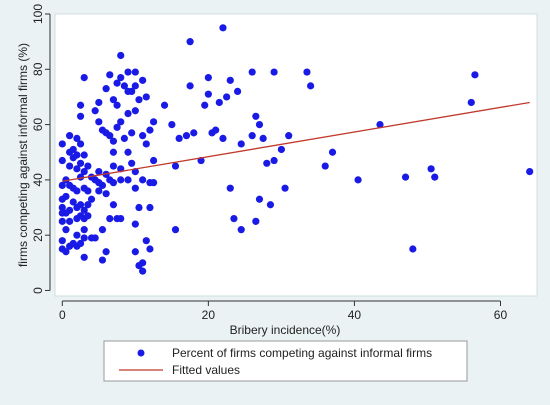 The height and width of the screenshot is (405, 550). I want to click on legend-box, so click(285, 361).